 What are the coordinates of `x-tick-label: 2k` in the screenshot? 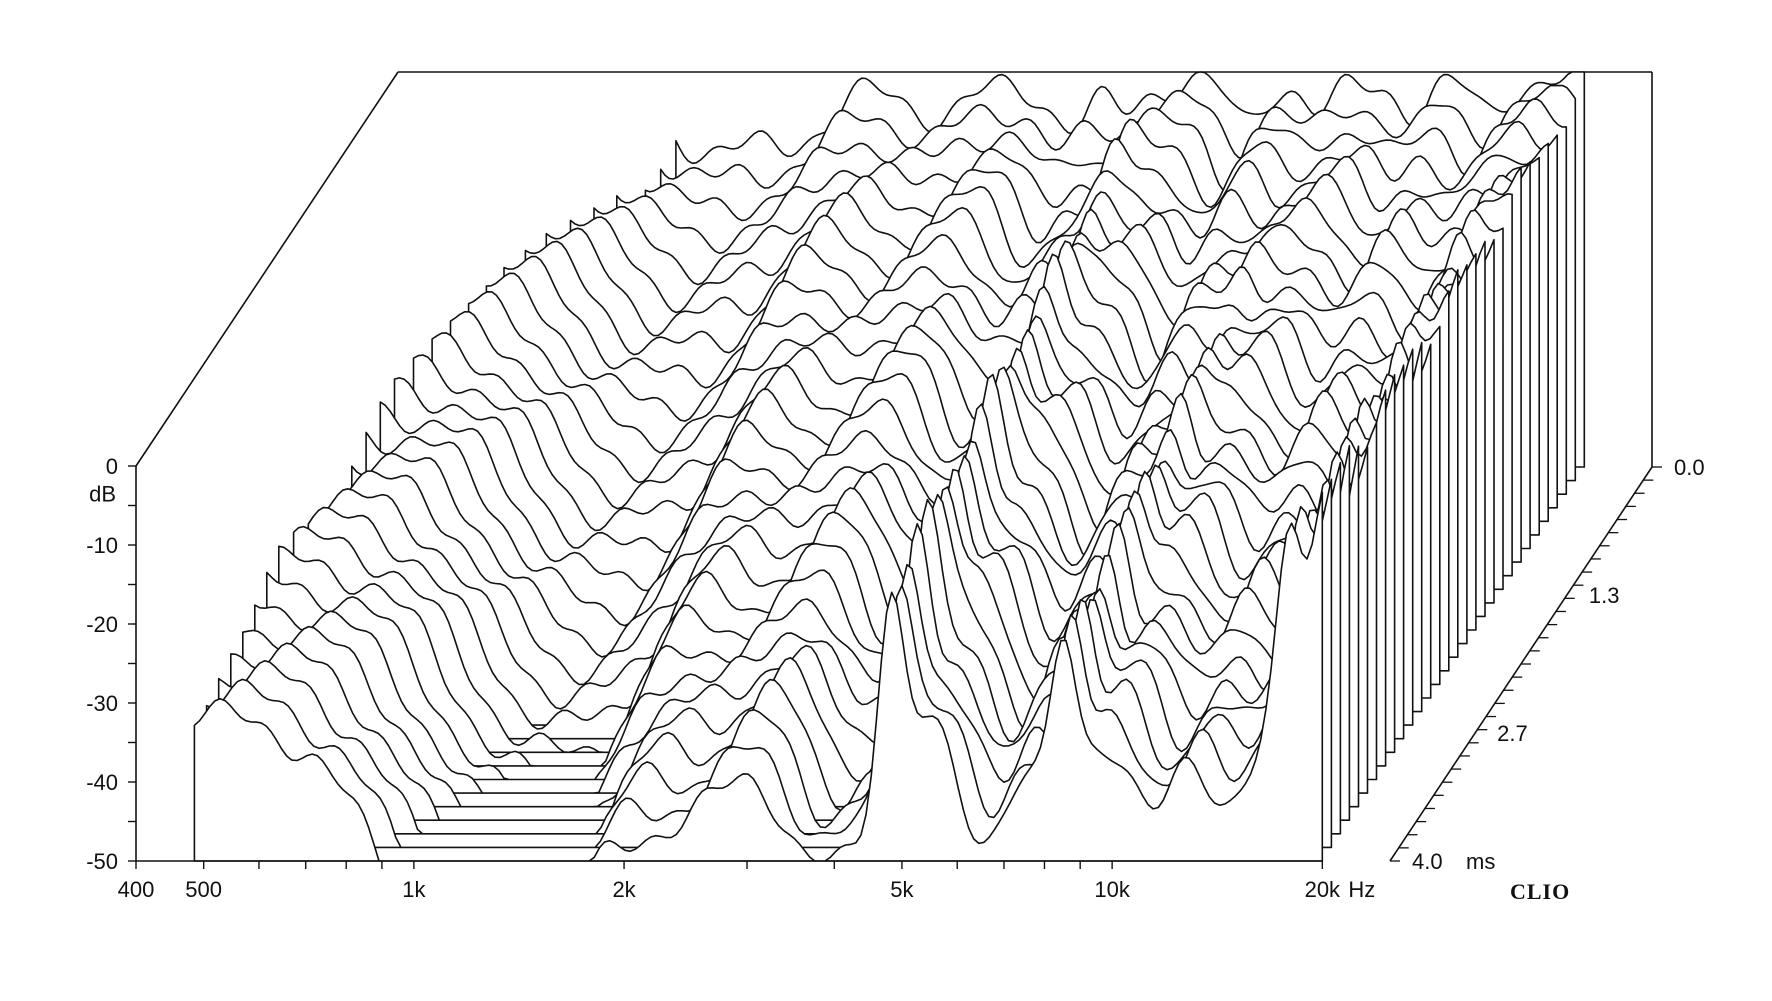 It's located at (624, 889).